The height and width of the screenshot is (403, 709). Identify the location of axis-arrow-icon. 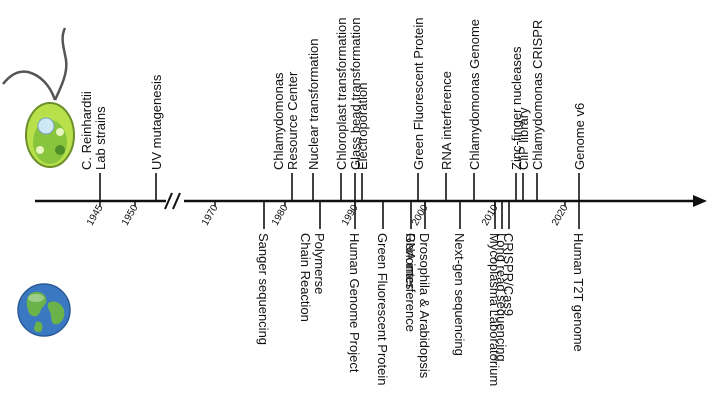
(700, 201).